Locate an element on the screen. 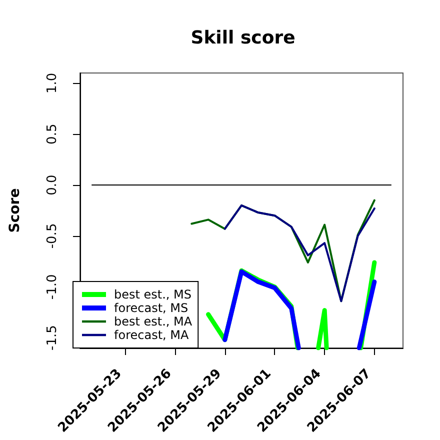 The height and width of the screenshot is (440, 440). y-tick-label: -1.0 is located at coordinates (52, 287).